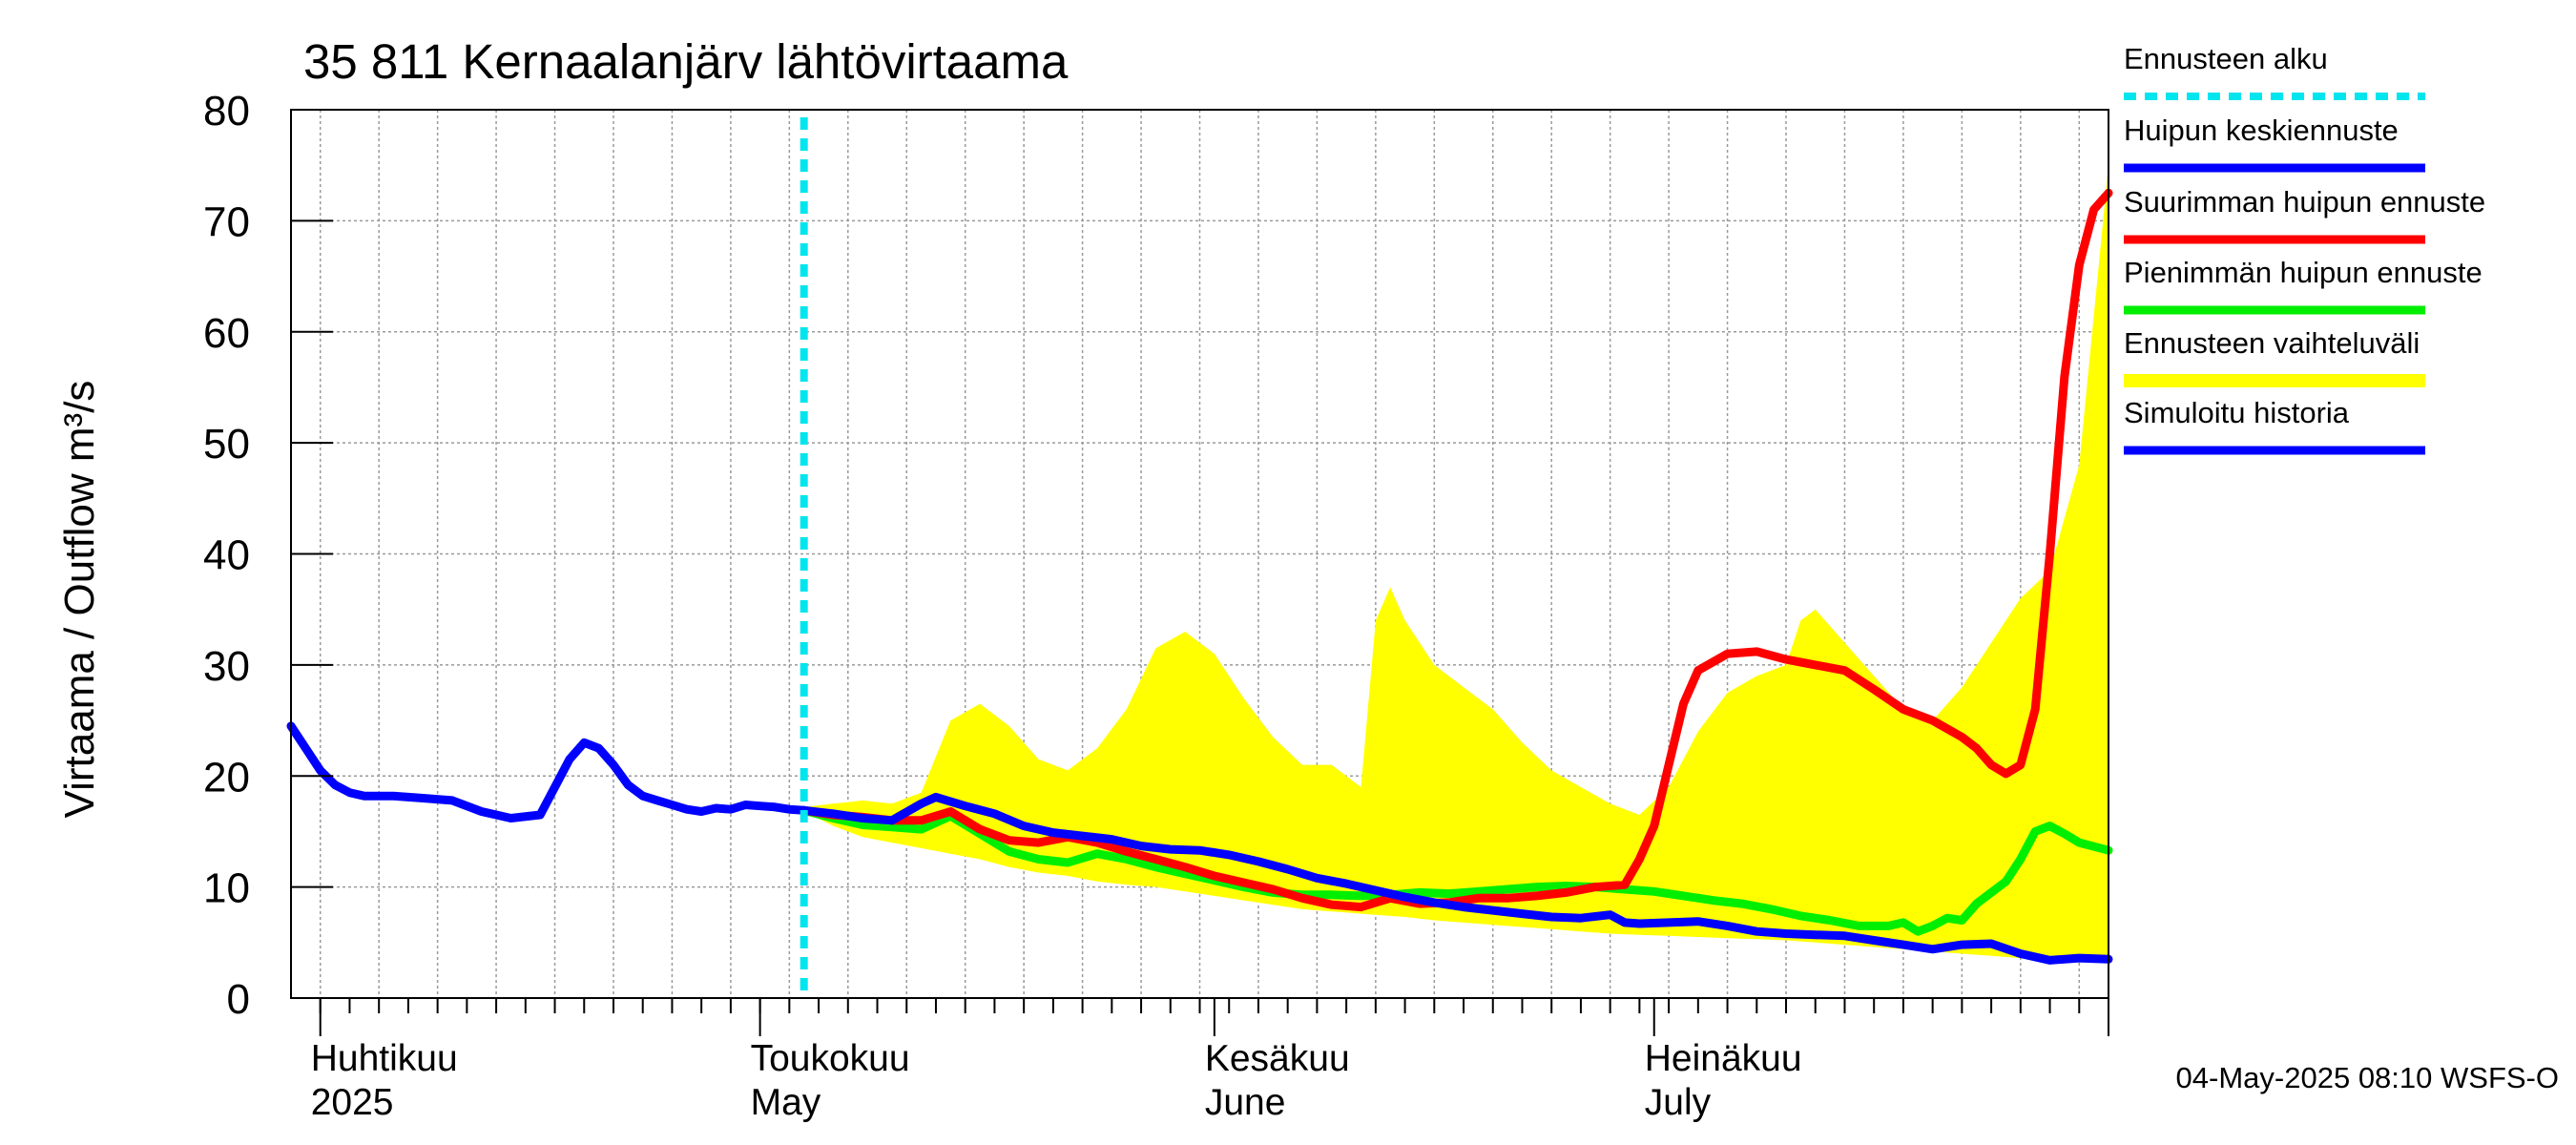 This screenshot has width=2576, height=1145. I want to click on x-month-label: Kesäkuu, so click(1277, 1058).